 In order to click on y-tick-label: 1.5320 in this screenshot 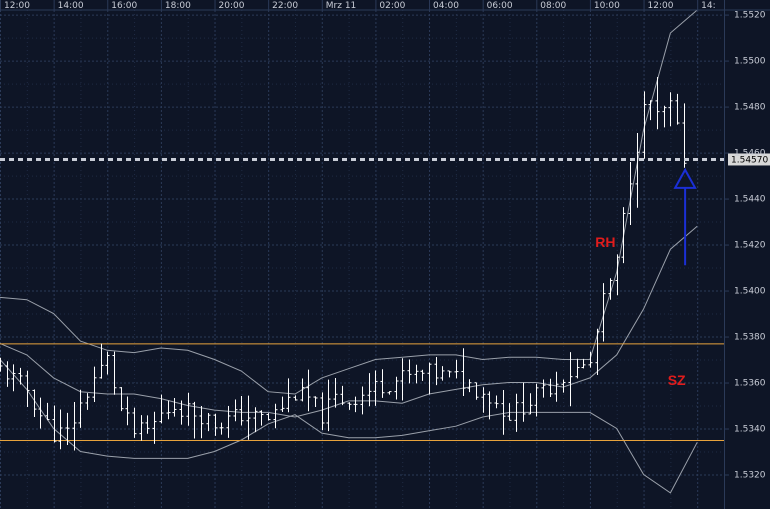, I will do `click(750, 476)`.